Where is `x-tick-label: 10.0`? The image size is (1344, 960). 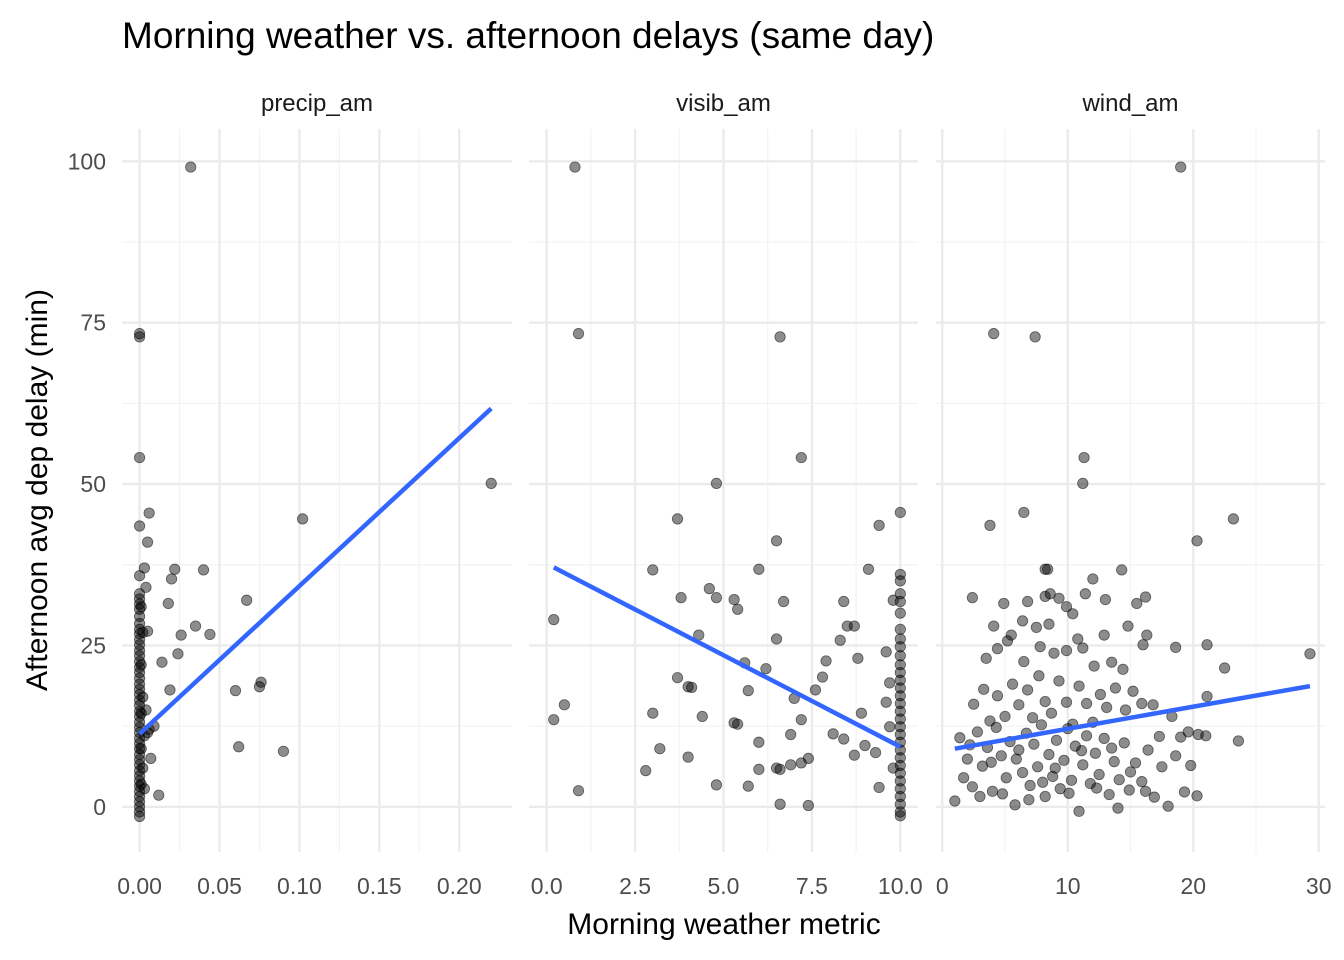 x-tick-label: 10.0 is located at coordinates (900, 886).